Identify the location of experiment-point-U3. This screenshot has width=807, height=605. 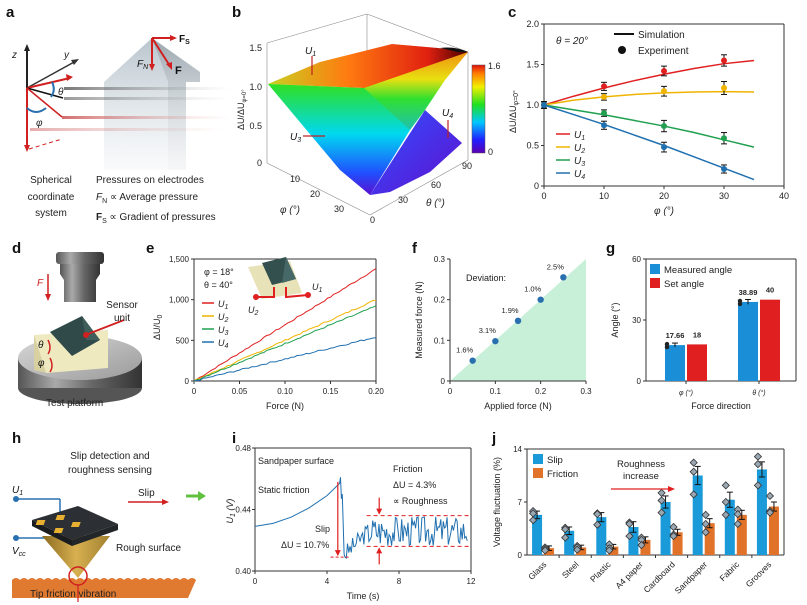
(604, 113).